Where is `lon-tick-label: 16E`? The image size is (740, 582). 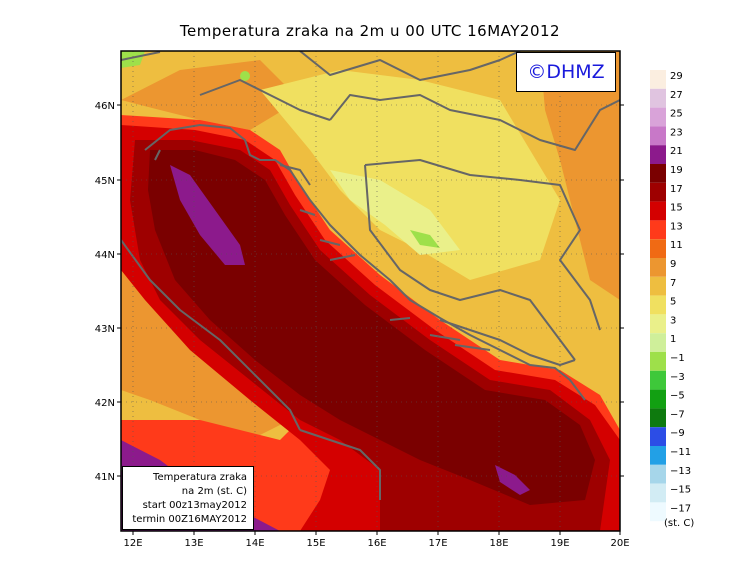 lon-tick-label: 16E is located at coordinates (376, 543).